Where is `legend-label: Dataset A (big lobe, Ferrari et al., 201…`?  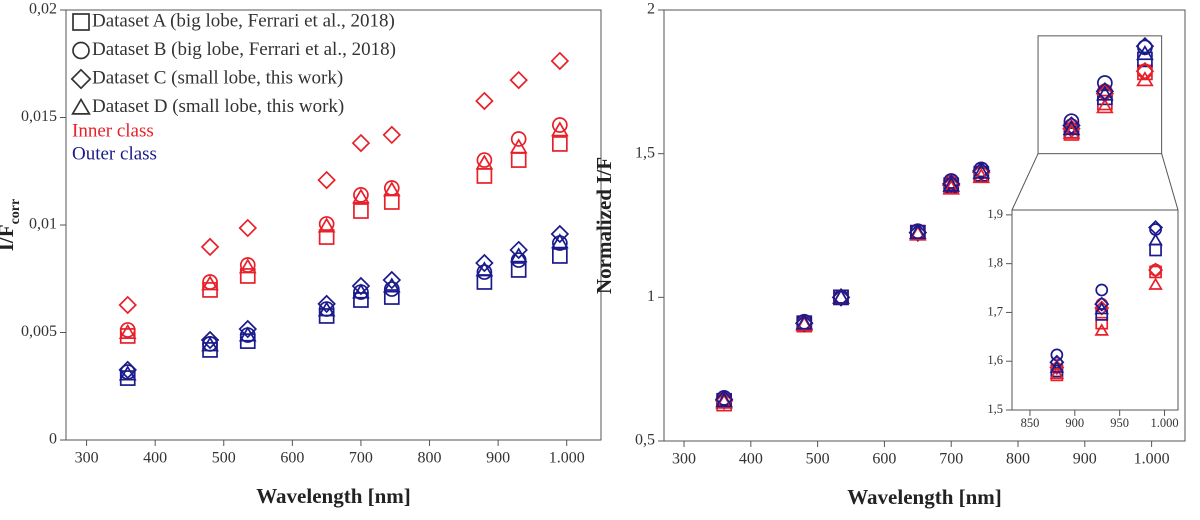 legend-label: Dataset A (big lobe, Ferrari et al., 201… is located at coordinates (243, 20).